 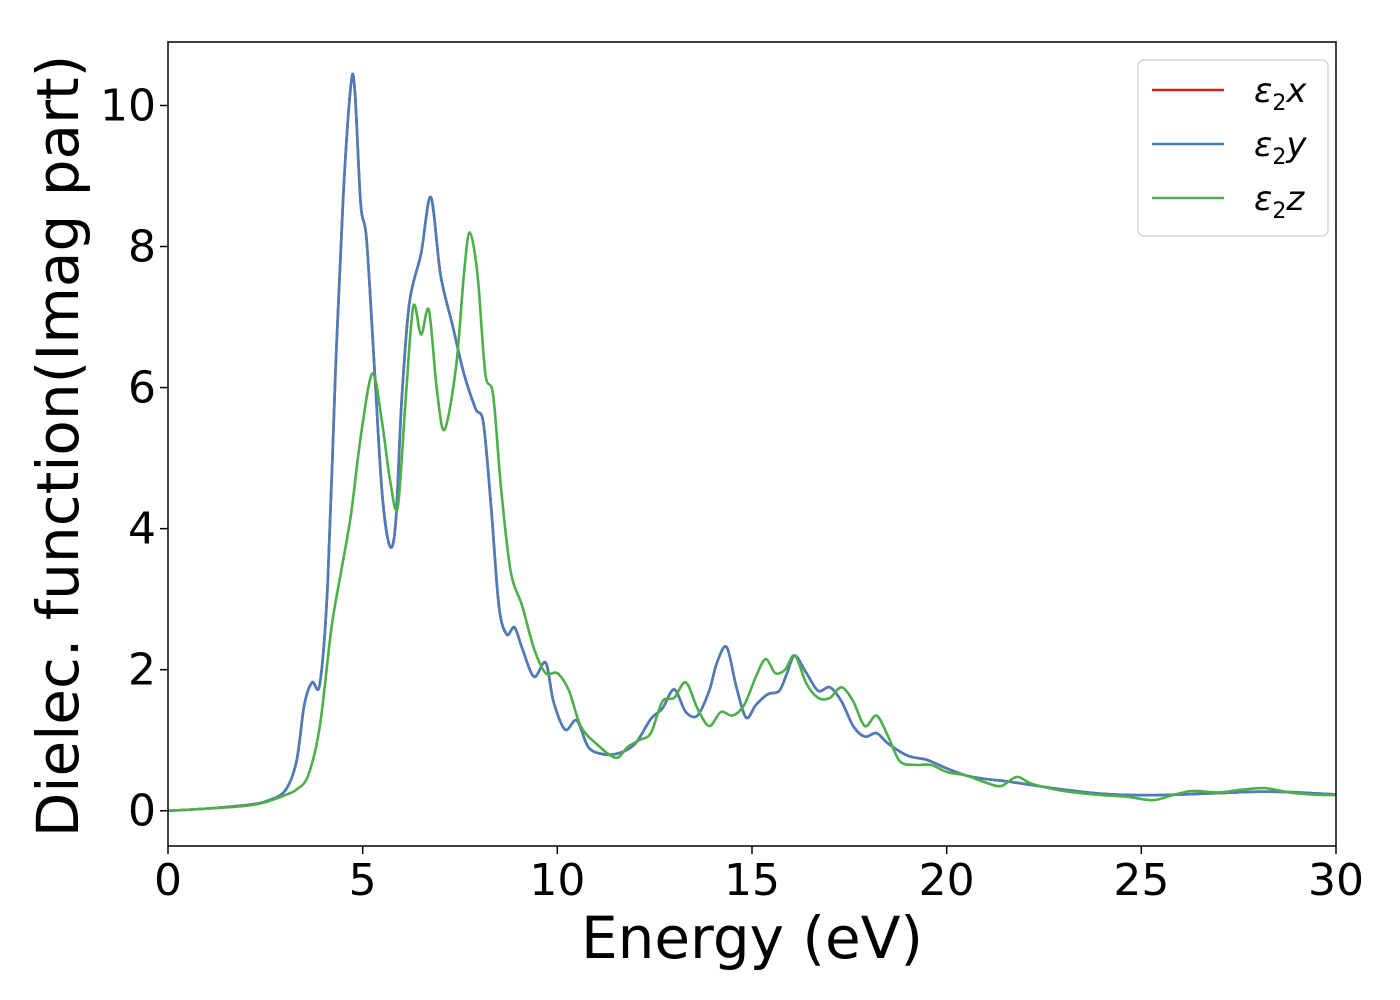 What do you see at coordinates (1280, 93) in the screenshot?
I see `legend-label-x: ε2x` at bounding box center [1280, 93].